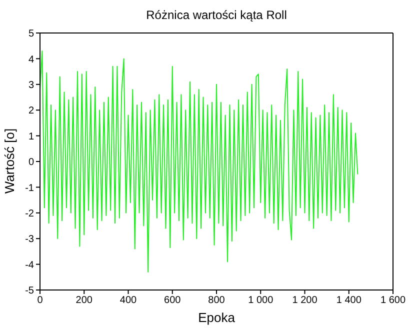  I want to click on y-tick-label: -3, so click(29, 240).